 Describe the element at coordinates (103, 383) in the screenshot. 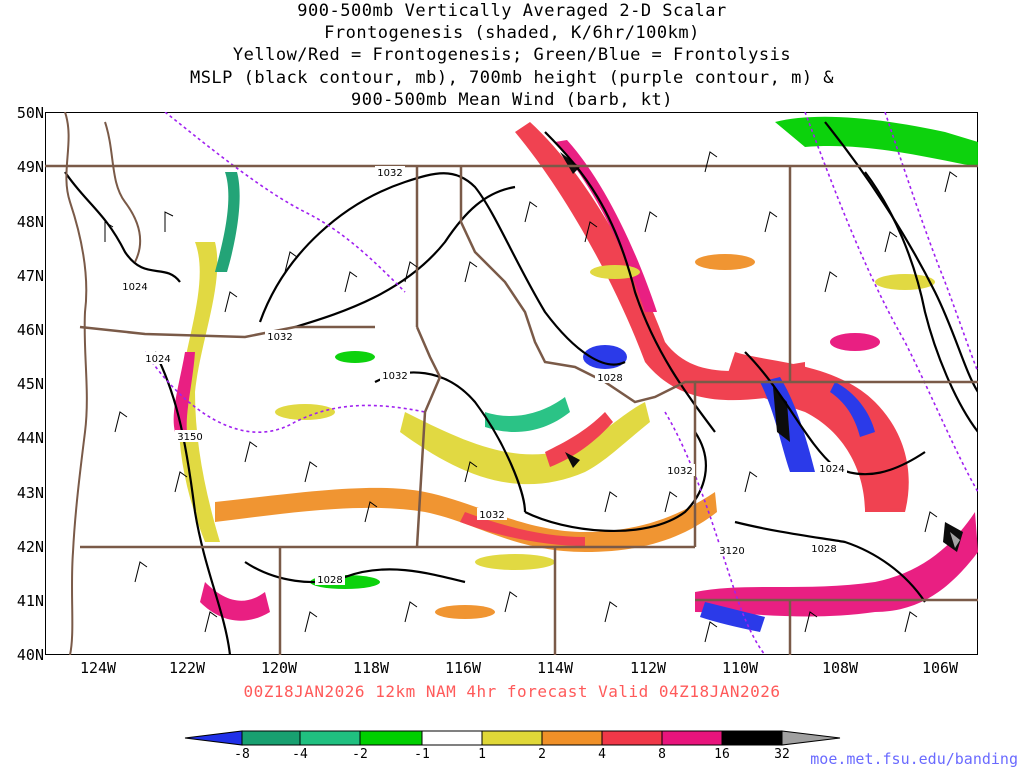

I see `coastline` at that location.